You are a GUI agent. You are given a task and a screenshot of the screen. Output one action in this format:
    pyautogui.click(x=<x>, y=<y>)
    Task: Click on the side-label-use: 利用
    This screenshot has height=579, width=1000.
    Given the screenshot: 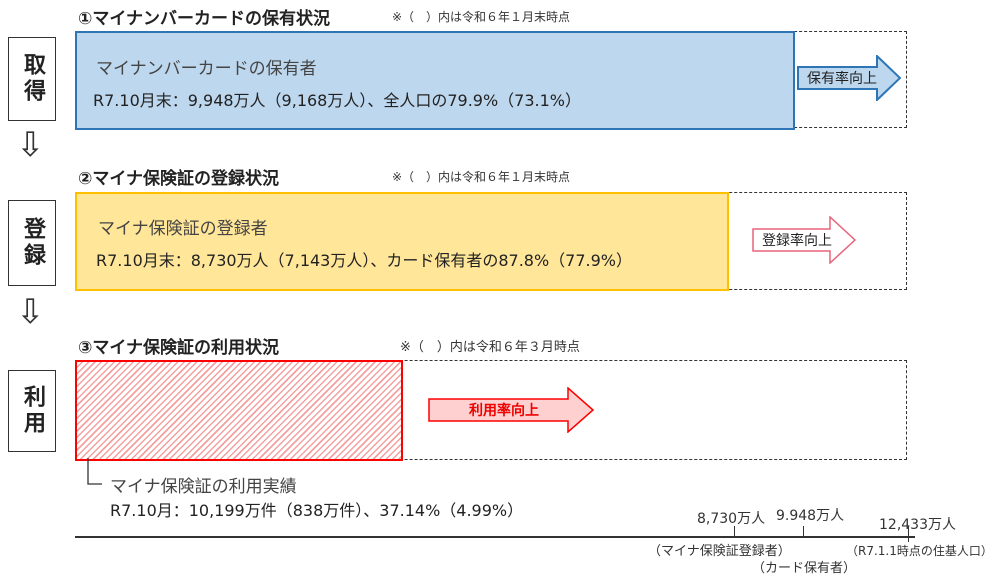 What is the action you would take?
    pyautogui.click(x=32, y=411)
    